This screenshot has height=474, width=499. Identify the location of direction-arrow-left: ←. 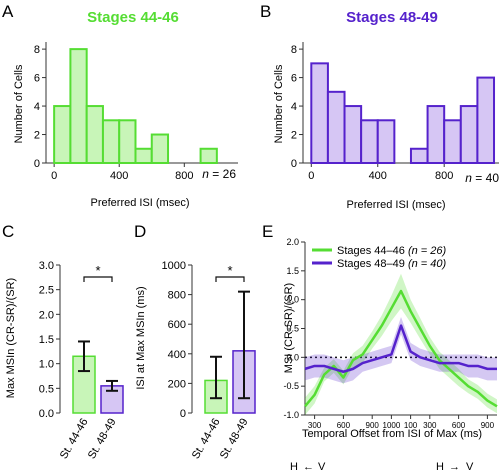
(308, 467).